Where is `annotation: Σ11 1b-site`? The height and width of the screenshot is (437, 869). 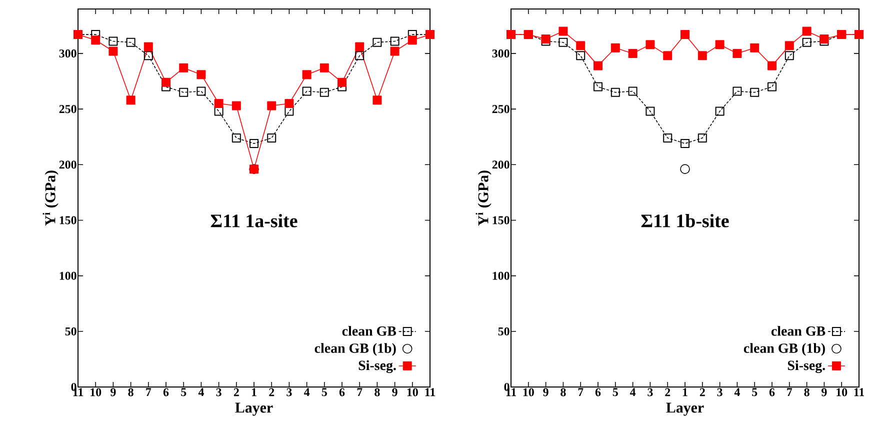
annotation: Σ11 1b-site is located at coordinates (685, 221).